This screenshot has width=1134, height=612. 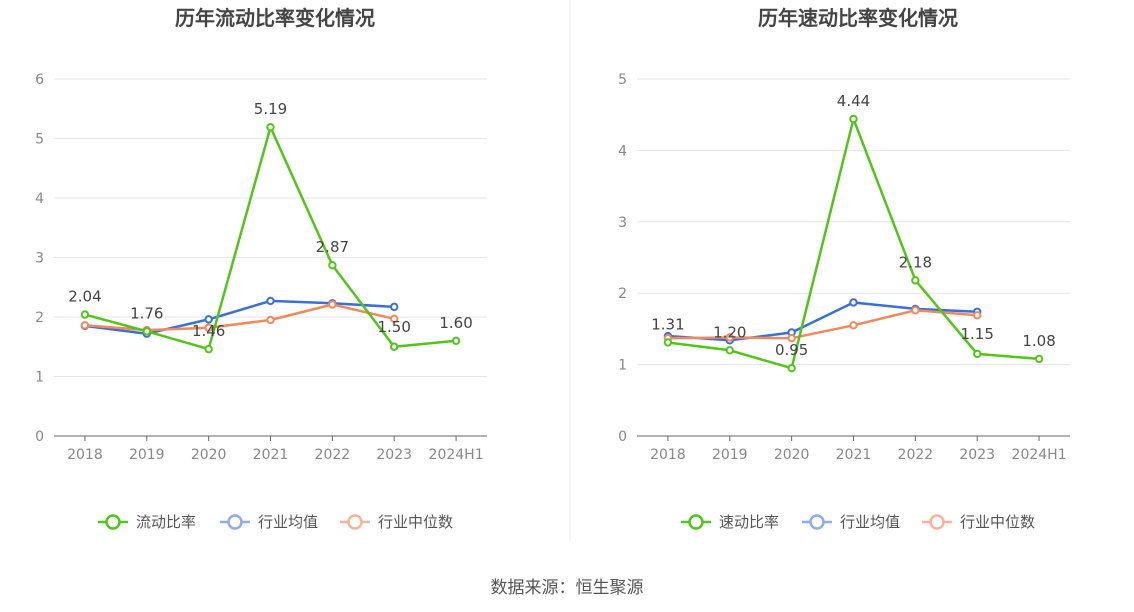 What do you see at coordinates (977, 334) in the screenshot?
I see `data-label: 1.15` at bounding box center [977, 334].